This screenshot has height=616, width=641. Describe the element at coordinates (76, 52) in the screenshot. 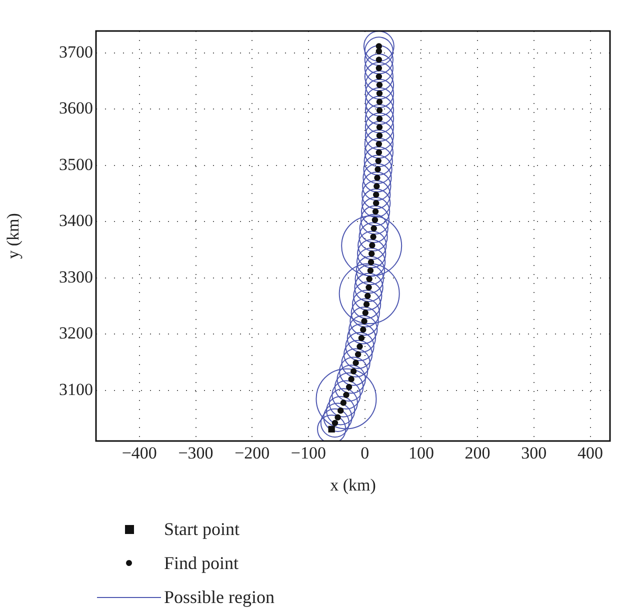

I see `y-tick-label: 3700` at that location.